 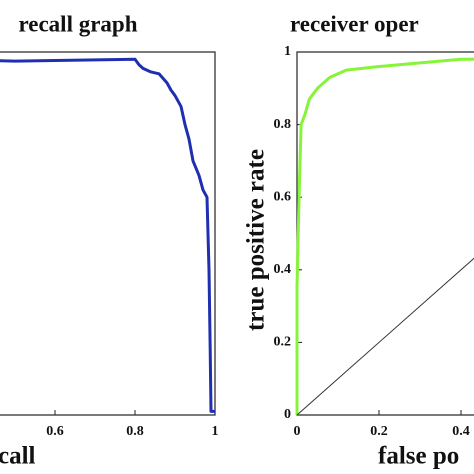 What do you see at coordinates (283, 196) in the screenshot?
I see `y-tick-label: 0.6` at bounding box center [283, 196].